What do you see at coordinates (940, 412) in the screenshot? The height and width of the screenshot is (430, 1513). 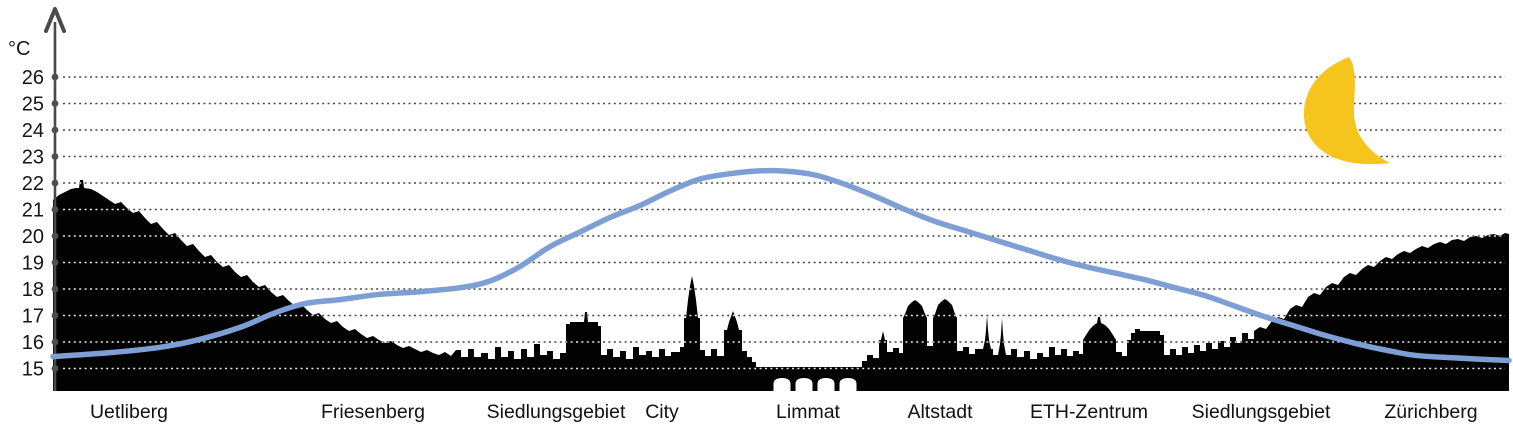 I see `x-label-altstadt-5: Altstadt` at bounding box center [940, 412].